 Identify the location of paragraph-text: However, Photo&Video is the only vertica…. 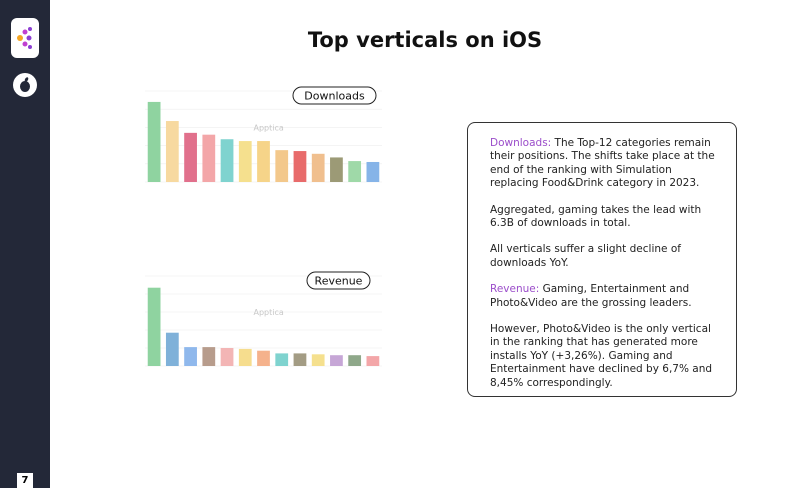
(601, 356).